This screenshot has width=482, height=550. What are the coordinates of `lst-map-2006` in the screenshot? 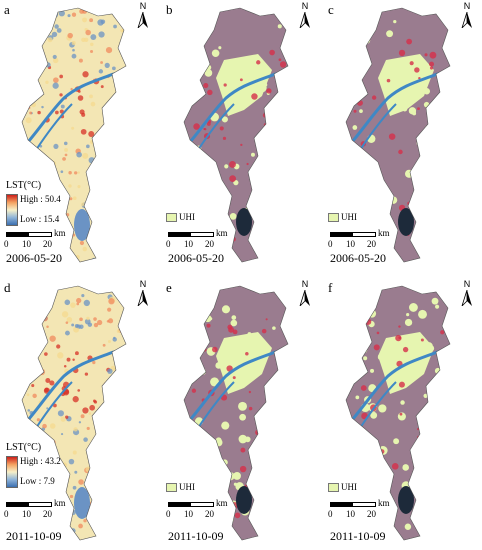 It's located at (74, 135).